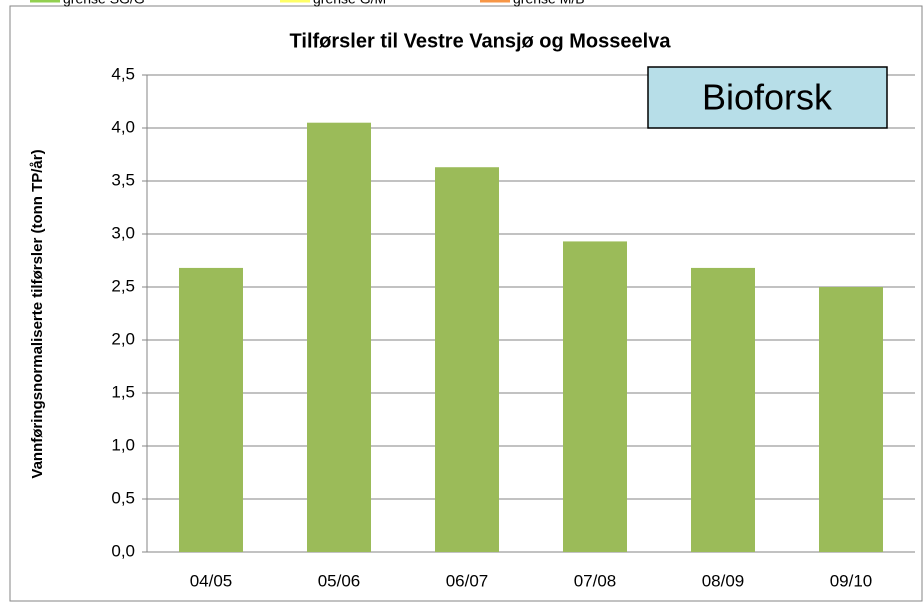  Describe the element at coordinates (123, 391) in the screenshot. I see `y-tick-label: 1,5` at that location.